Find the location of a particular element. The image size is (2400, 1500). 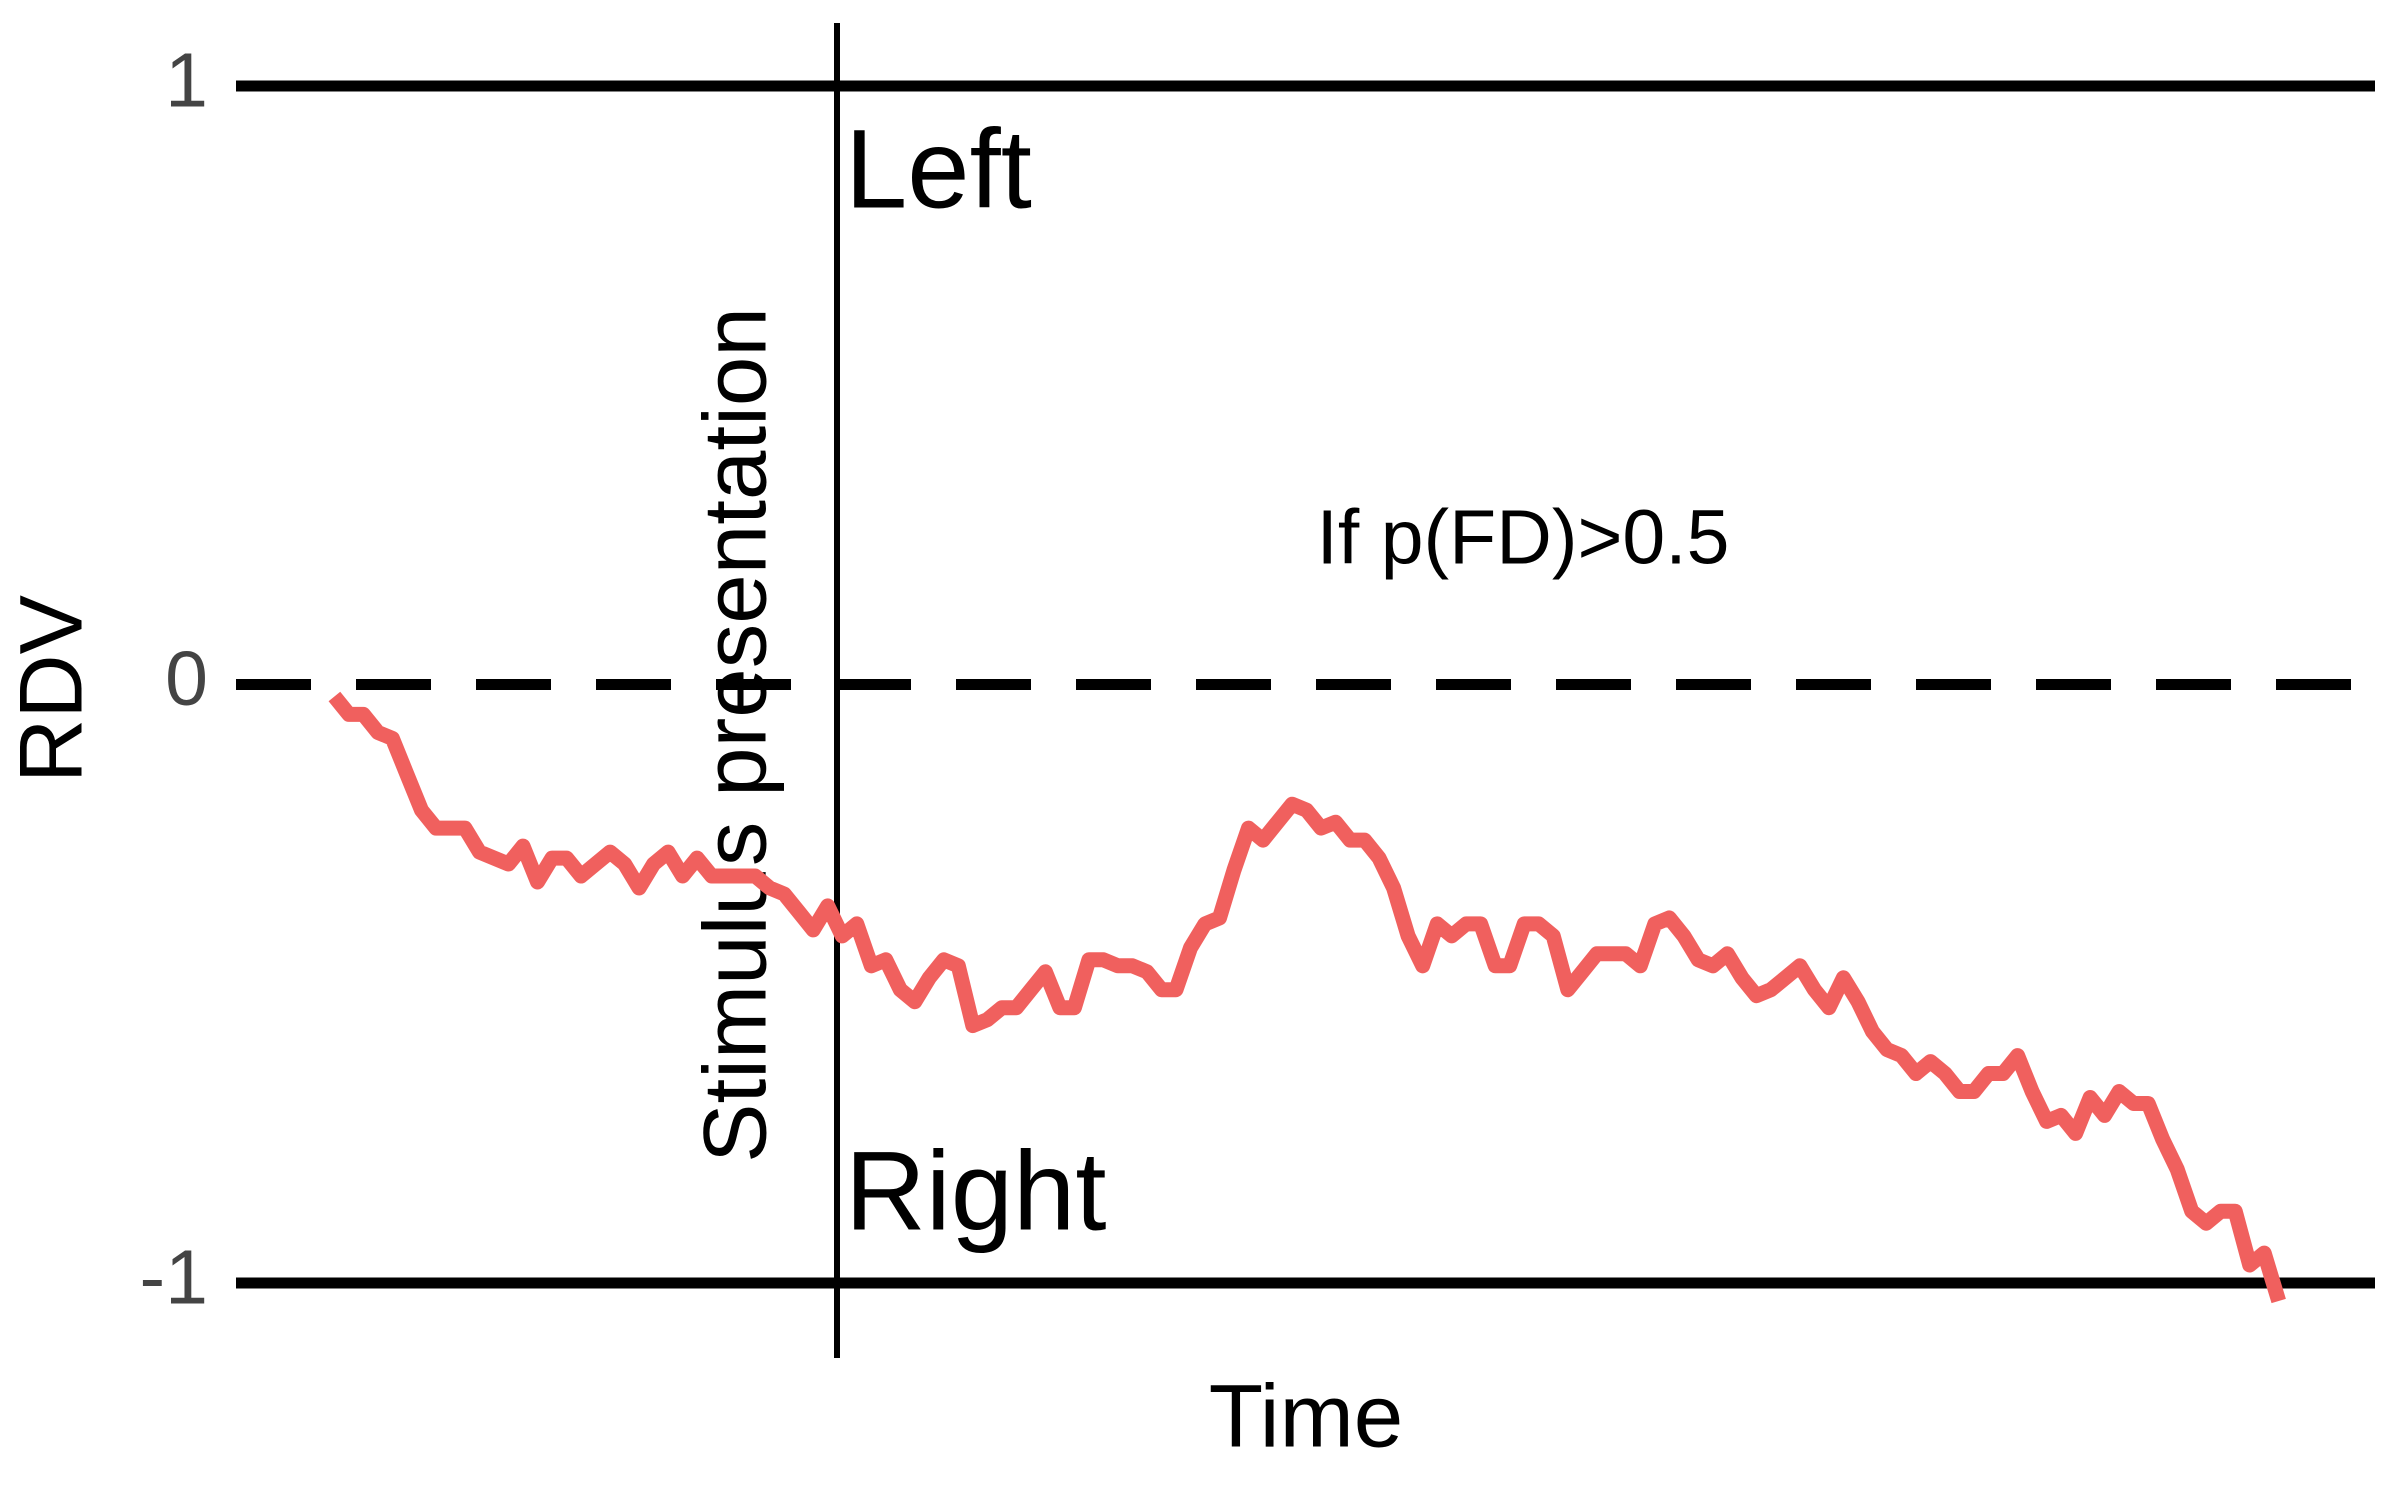

y-tick-label: 0 is located at coordinates (186, 679).